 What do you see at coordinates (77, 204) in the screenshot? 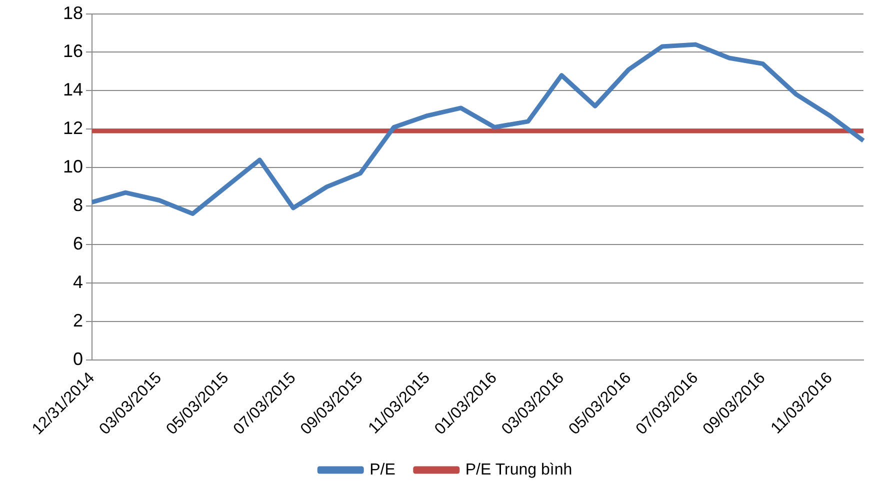
I see `y-tick-label: 8` at bounding box center [77, 204].